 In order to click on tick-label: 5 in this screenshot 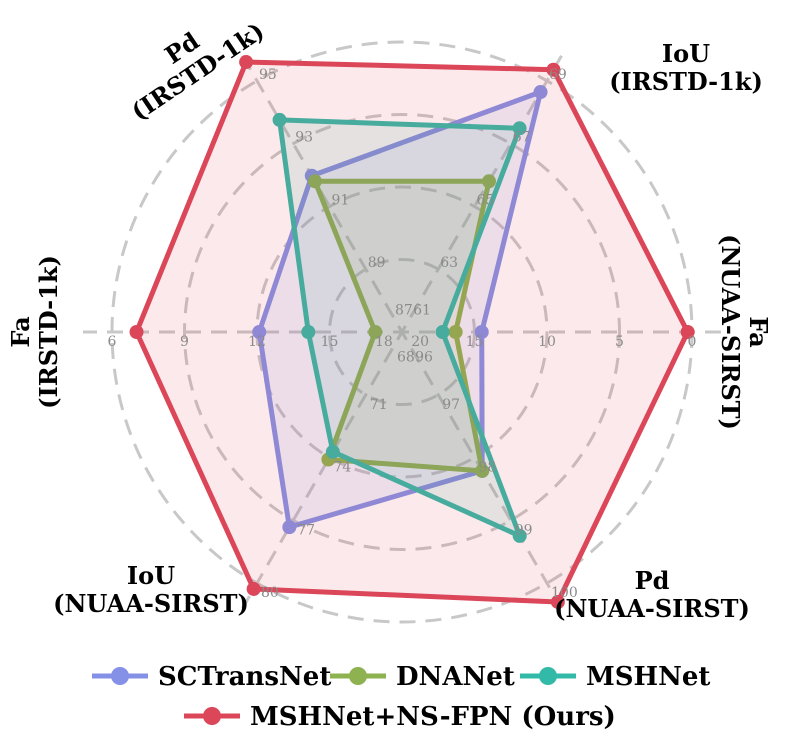, I will do `click(619, 342)`.